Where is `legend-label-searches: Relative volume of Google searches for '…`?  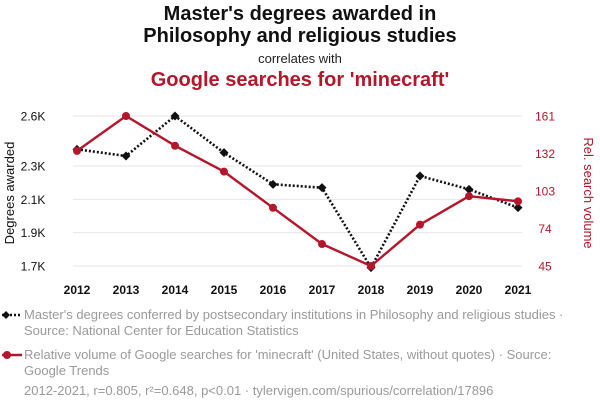
legend-label-searches: Relative volume of Google searches for '… is located at coordinates (288, 362).